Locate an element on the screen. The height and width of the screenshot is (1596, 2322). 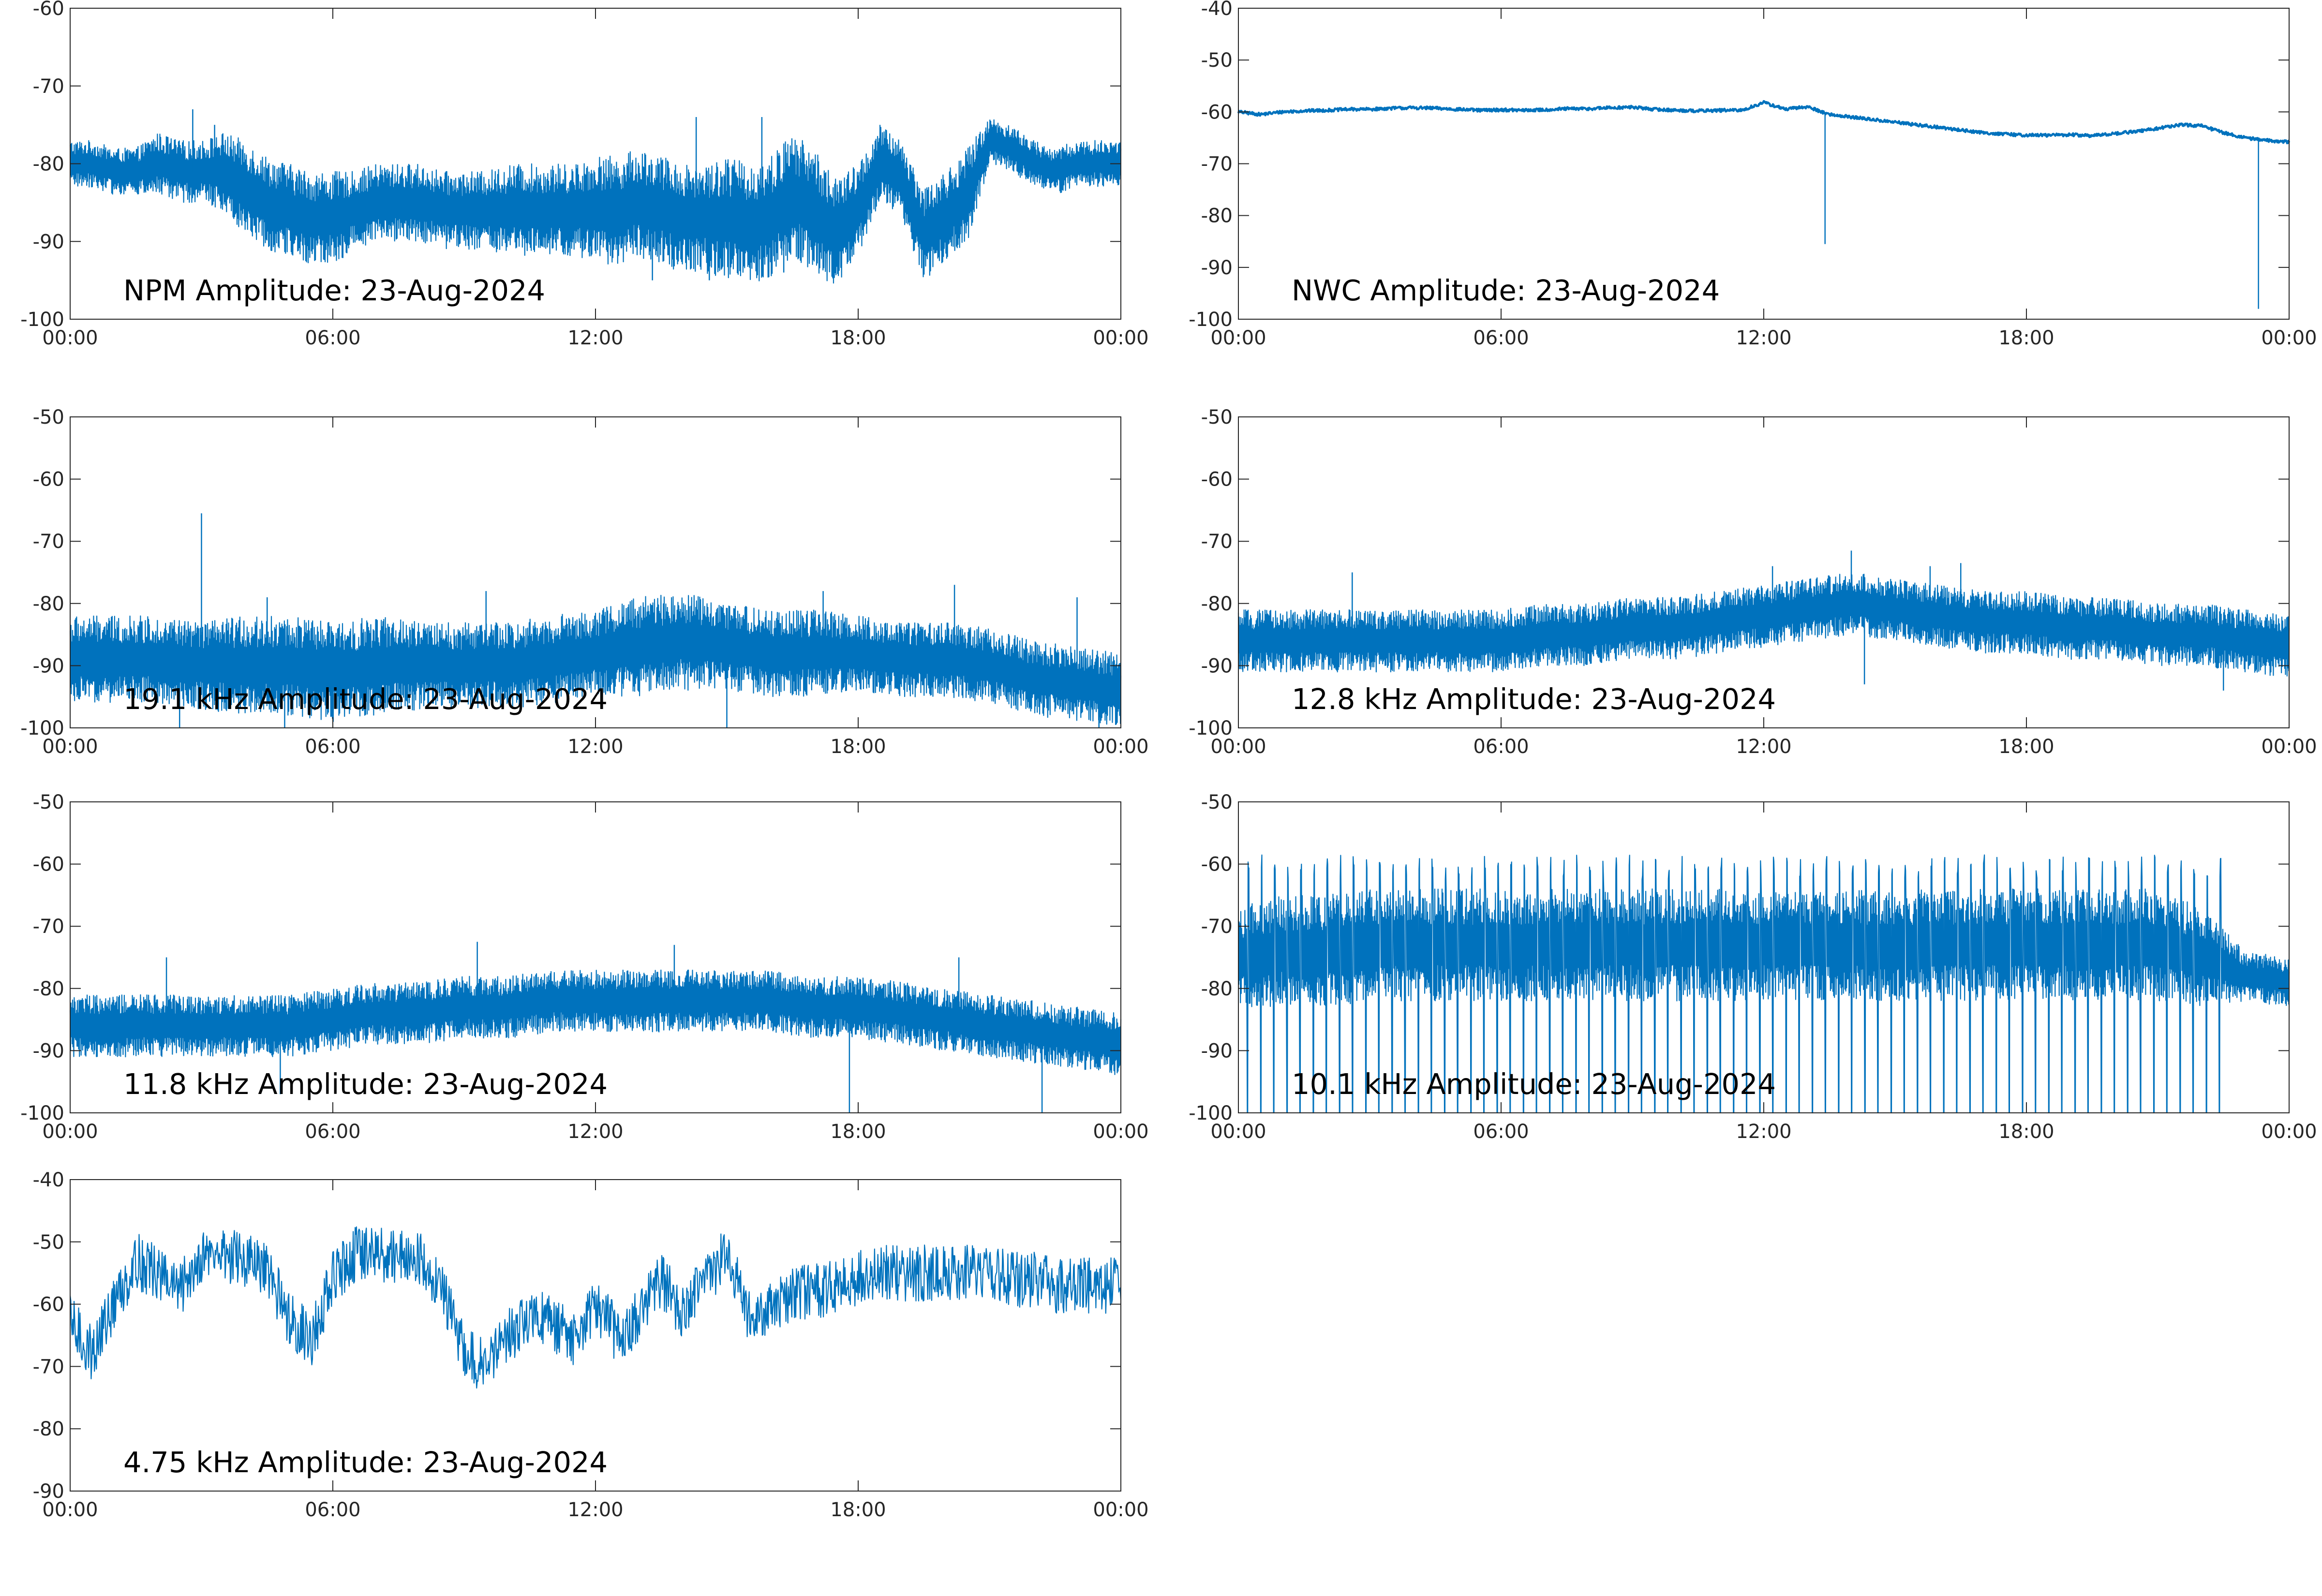
panel-title: 10.1 kHz Amplitude: 23-Aug-2024 is located at coordinates (1534, 1084).